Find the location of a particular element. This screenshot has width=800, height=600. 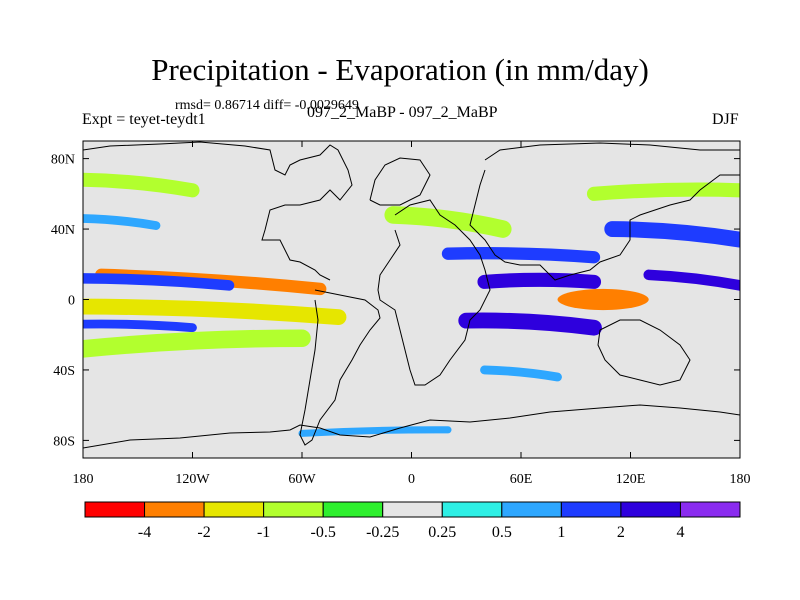

colorbar-label: 4 is located at coordinates (680, 532).